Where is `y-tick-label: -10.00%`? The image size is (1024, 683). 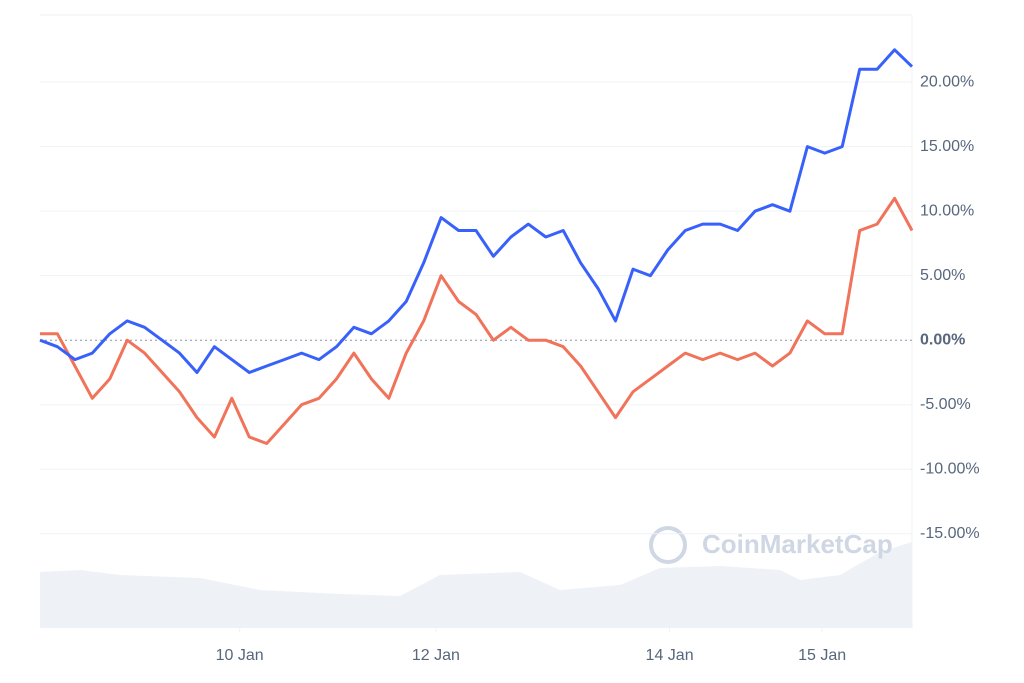 y-tick-label: -10.00% is located at coordinates (950, 468).